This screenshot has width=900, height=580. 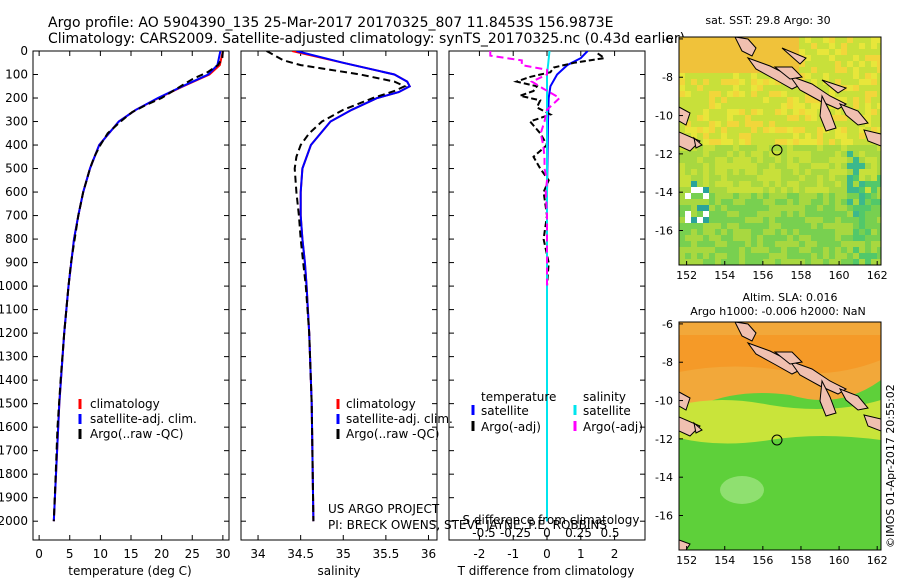 What do you see at coordinates (192, 554) in the screenshot?
I see `x-tick-label: 25` at bounding box center [192, 554].